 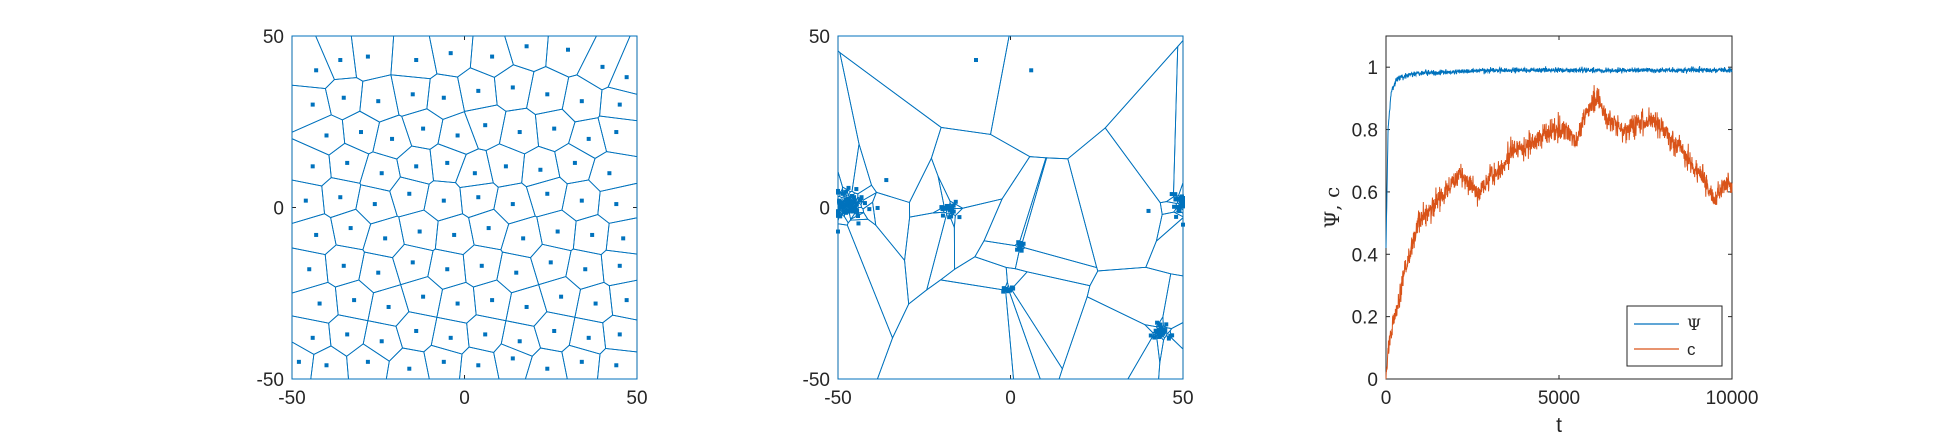 I want to click on y-tick-label: 0.6, so click(x=1365, y=193).